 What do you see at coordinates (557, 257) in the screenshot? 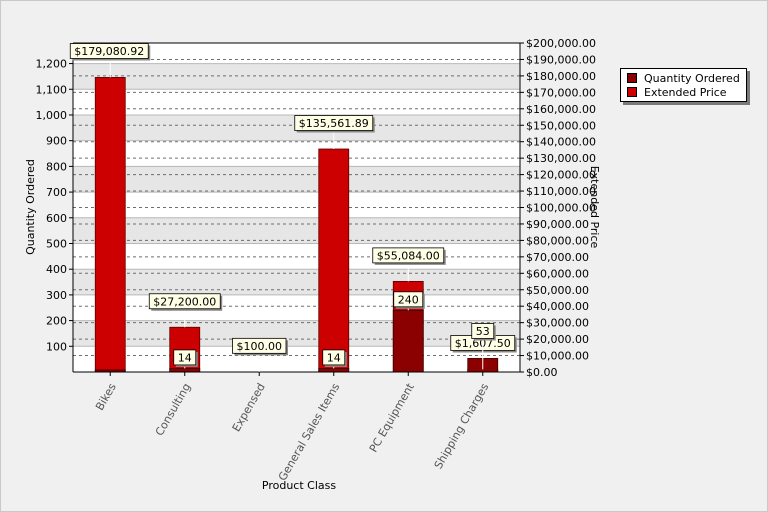
I see `y2-tick-label: $70,000.00` at bounding box center [557, 257].